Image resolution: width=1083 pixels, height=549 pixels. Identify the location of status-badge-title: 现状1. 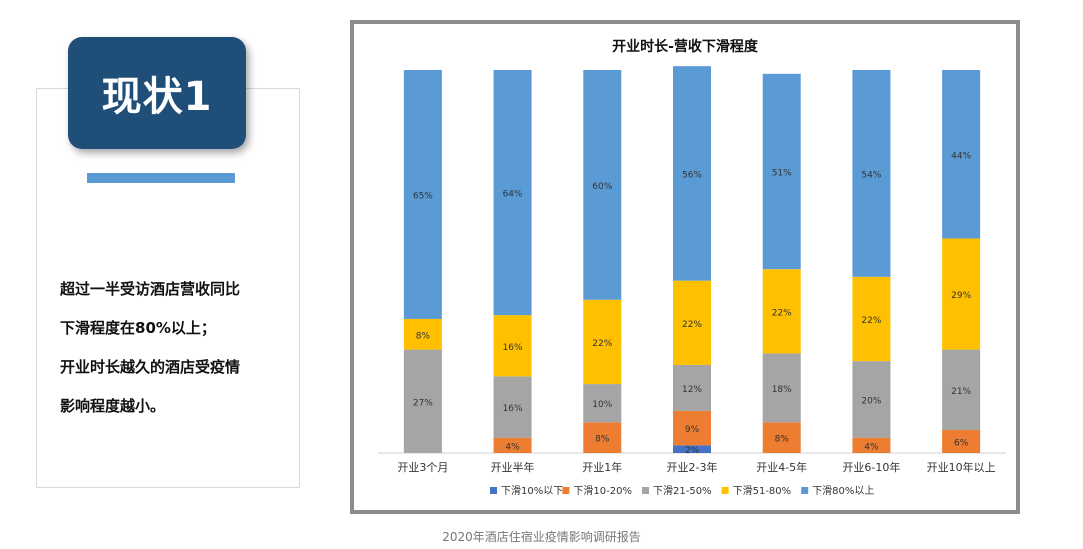
(157, 93).